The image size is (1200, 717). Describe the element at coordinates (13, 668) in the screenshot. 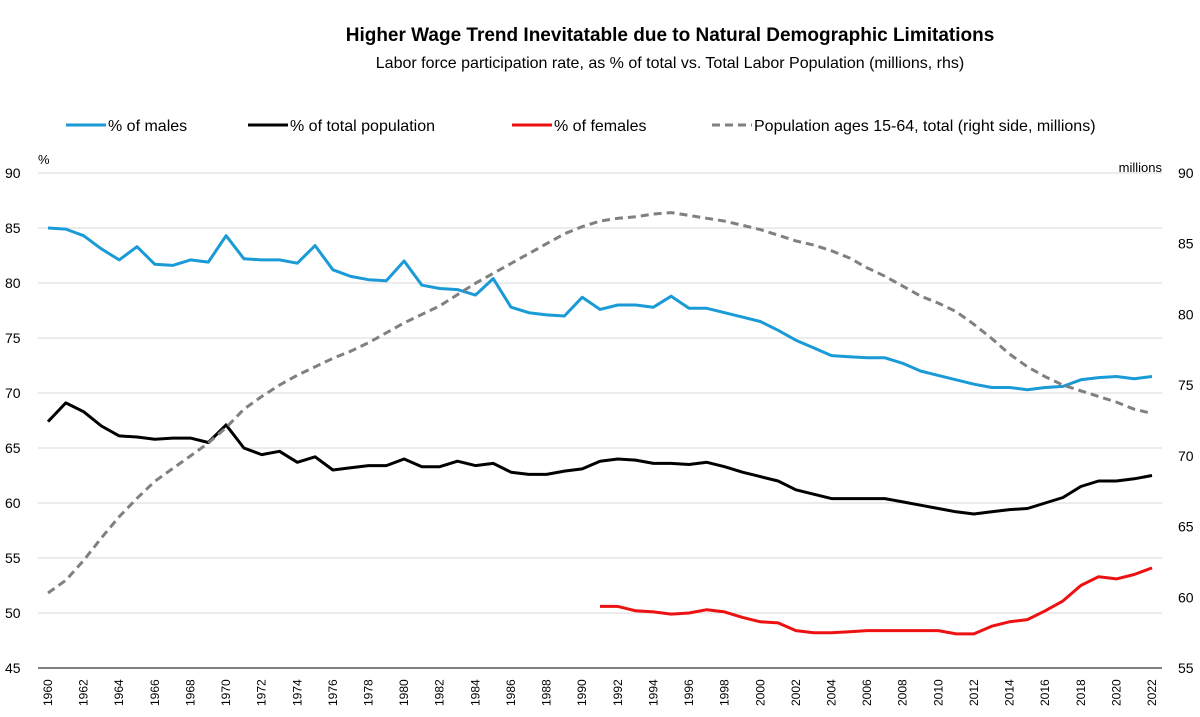

I see `y-left-tick-label: 45` at that location.